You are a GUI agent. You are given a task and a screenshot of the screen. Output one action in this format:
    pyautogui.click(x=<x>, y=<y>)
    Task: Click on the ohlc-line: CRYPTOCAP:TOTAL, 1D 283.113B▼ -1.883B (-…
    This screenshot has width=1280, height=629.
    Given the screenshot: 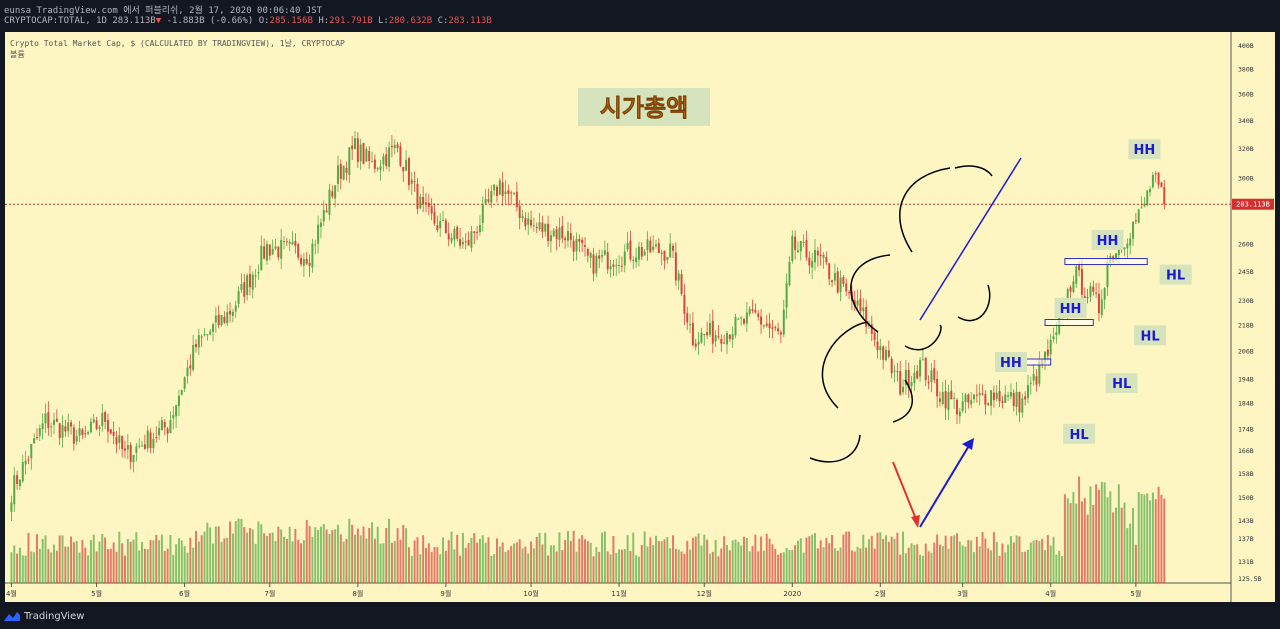 What is the action you would take?
    pyautogui.click(x=248, y=21)
    